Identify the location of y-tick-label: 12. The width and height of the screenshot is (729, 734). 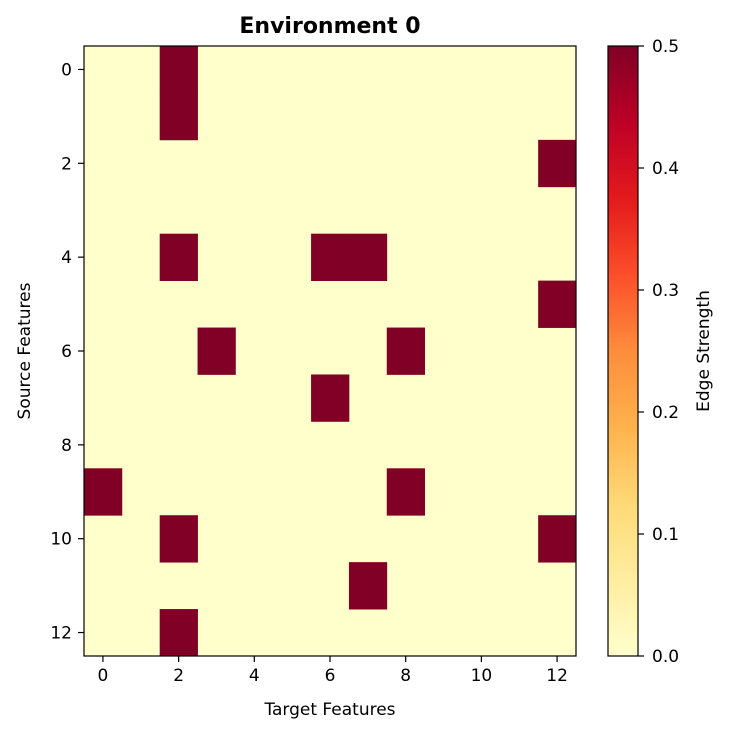
(61, 634).